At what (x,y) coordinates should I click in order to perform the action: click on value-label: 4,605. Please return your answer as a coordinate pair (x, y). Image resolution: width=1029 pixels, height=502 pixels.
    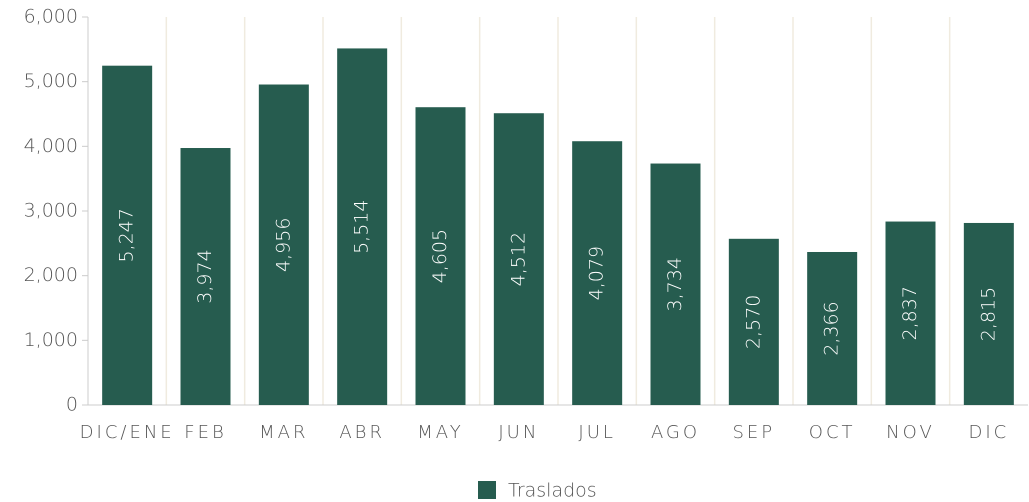
    Looking at the image, I should click on (440, 256).